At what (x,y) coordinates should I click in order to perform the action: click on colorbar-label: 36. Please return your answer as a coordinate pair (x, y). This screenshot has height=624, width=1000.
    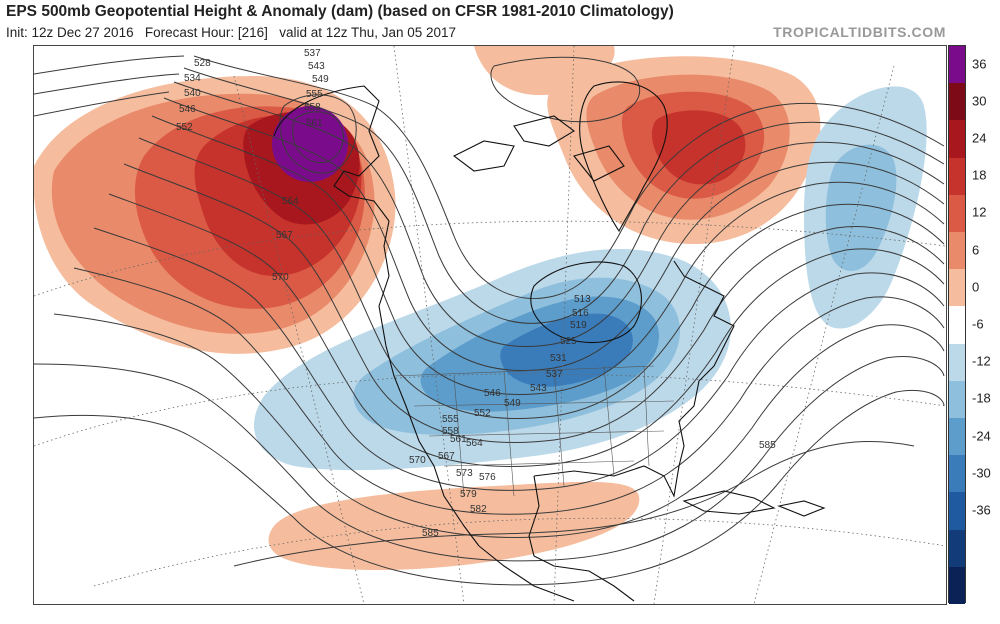
    Looking at the image, I should click on (979, 64).